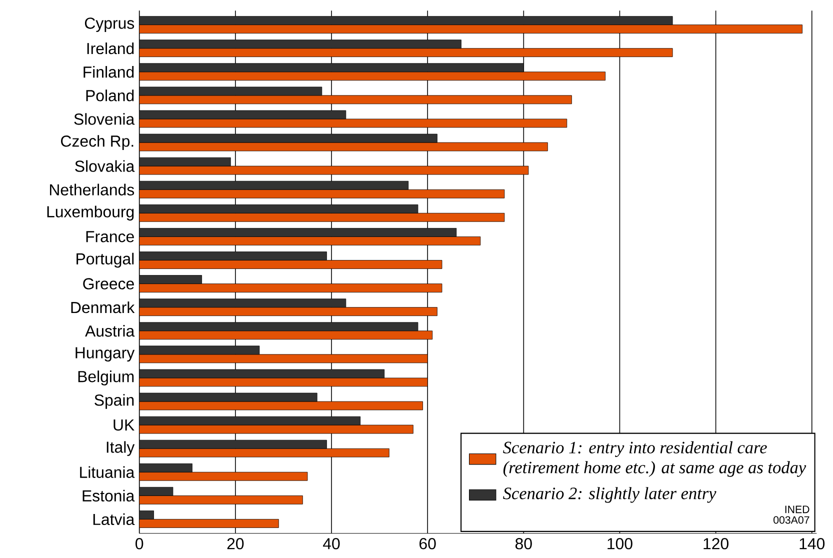  What do you see at coordinates (797, 510) in the screenshot?
I see `annotation: INED` at bounding box center [797, 510].